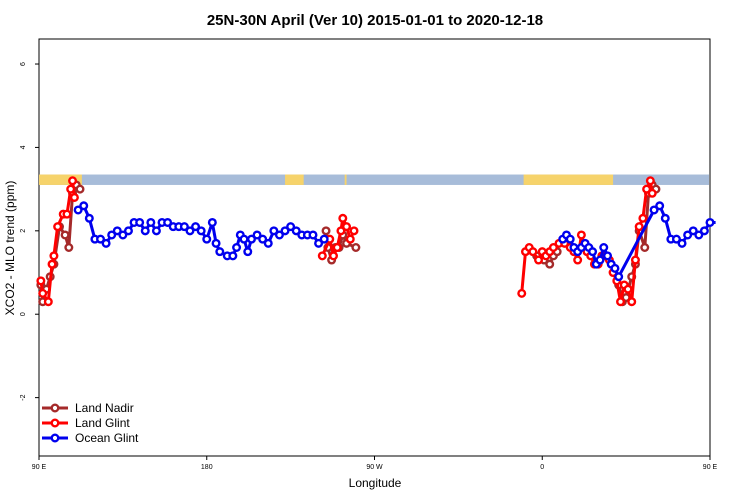  What do you see at coordinates (23, 397) in the screenshot?
I see `y-tick-label: -2` at bounding box center [23, 397].